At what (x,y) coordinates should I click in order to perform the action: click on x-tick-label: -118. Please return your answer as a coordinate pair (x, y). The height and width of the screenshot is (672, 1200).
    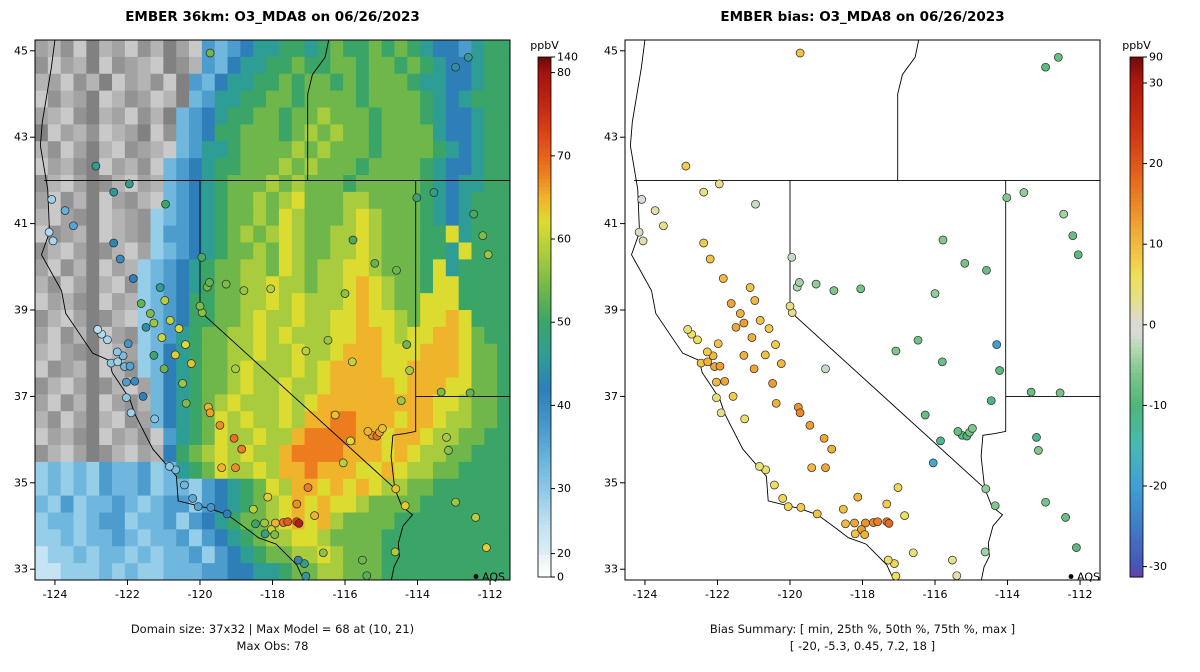
    Looking at the image, I should click on (862, 594).